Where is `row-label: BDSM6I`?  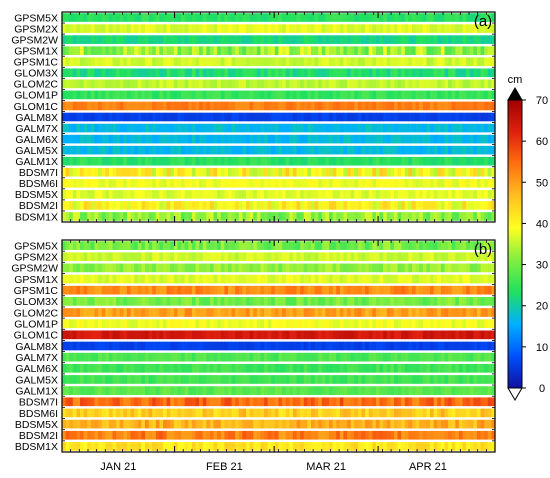
row-label: BDSM6I is located at coordinates (38, 414).